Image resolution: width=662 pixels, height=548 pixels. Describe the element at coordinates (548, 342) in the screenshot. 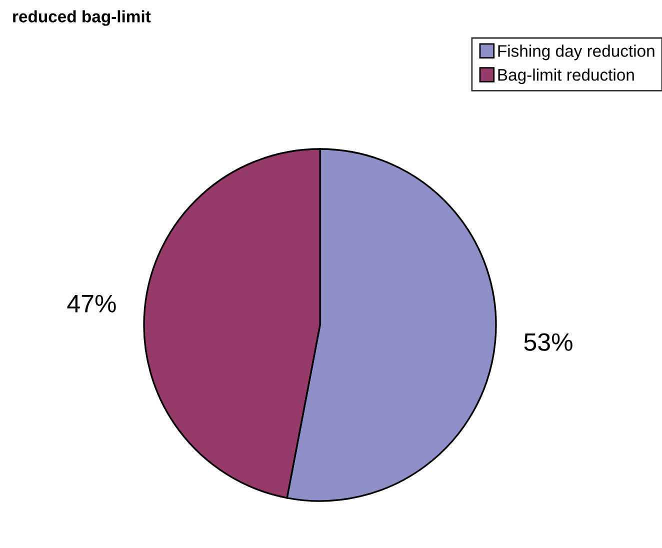

I see `data-label: 53%` at that location.